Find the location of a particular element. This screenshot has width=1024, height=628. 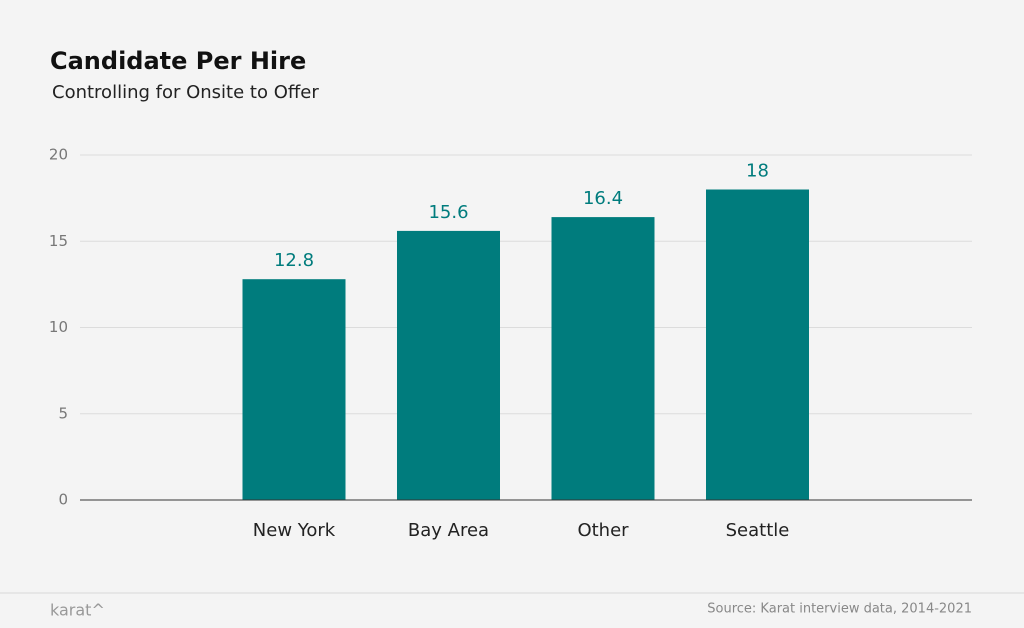

x-tick-label: Other is located at coordinates (603, 530).